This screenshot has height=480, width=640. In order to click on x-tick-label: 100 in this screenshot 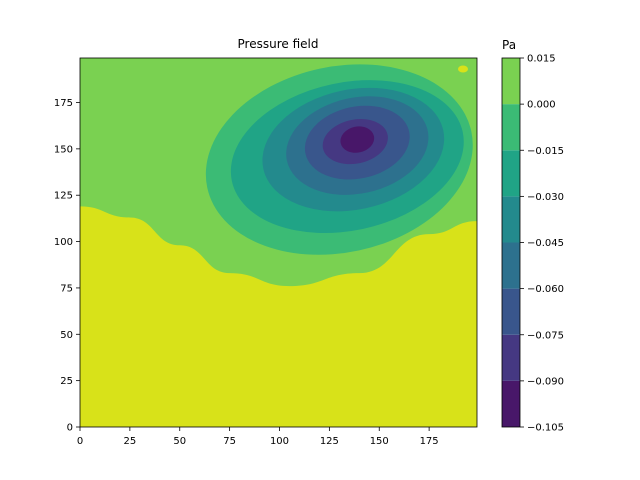, I will do `click(279, 441)`.